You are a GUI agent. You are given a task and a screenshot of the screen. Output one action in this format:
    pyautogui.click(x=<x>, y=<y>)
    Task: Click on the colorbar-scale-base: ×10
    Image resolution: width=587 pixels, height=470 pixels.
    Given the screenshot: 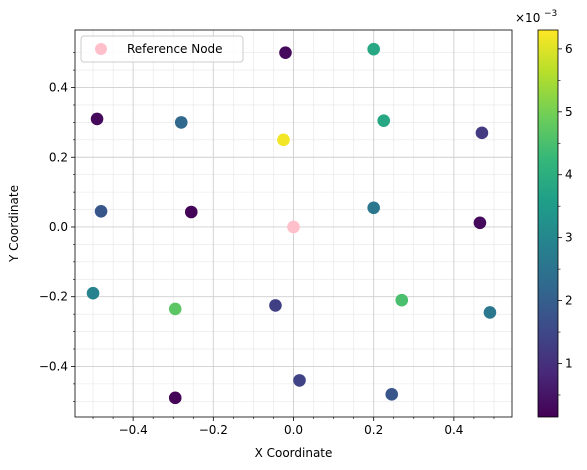 What is the action you would take?
    pyautogui.click(x=527, y=18)
    